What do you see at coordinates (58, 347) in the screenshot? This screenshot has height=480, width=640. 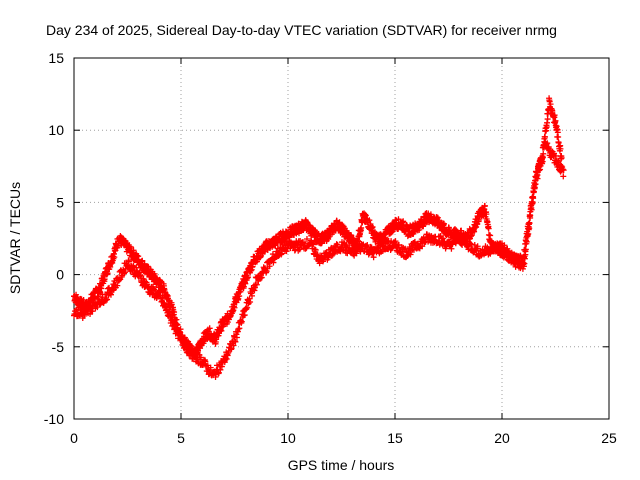 I see `y-tick-label: -5` at bounding box center [58, 347].